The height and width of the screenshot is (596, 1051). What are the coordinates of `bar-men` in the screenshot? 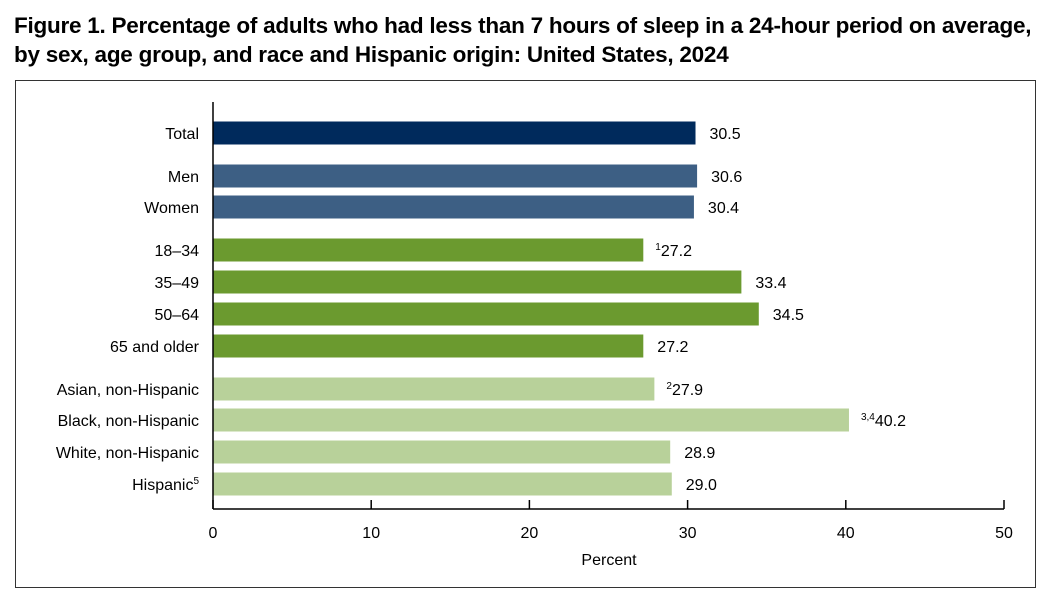 It's located at (455, 176).